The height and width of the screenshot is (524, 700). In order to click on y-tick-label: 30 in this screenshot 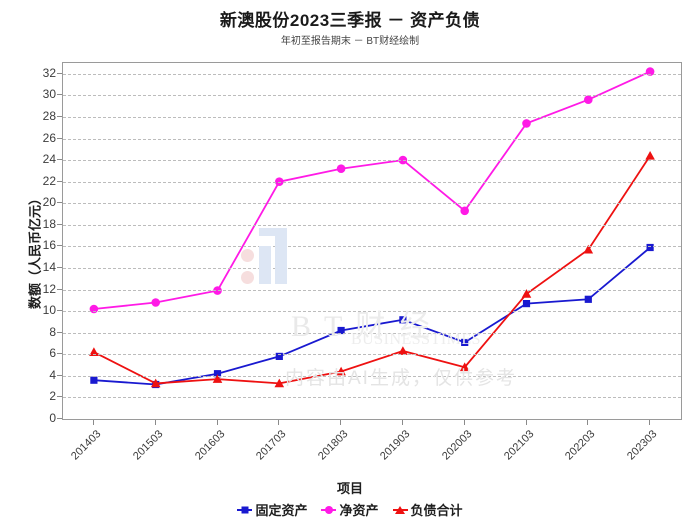, I will do `click(49, 94)`.